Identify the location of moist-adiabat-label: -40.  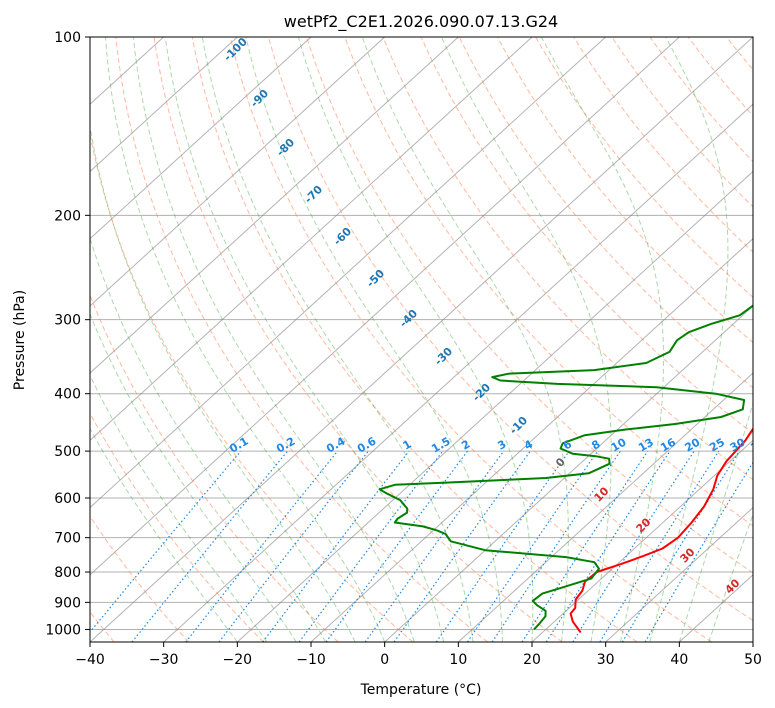
(408, 318).